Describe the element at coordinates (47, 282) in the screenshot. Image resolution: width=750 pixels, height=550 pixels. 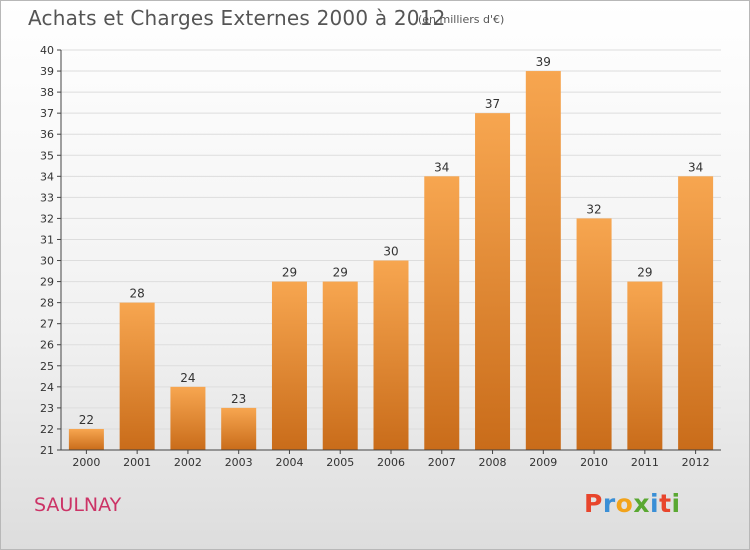
I see `y-tick-label: 29` at that location.